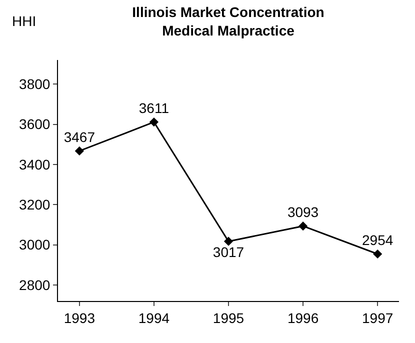 The height and width of the screenshot is (343, 415). Describe the element at coordinates (378, 318) in the screenshot. I see `x-tick-label: 1997` at that location.